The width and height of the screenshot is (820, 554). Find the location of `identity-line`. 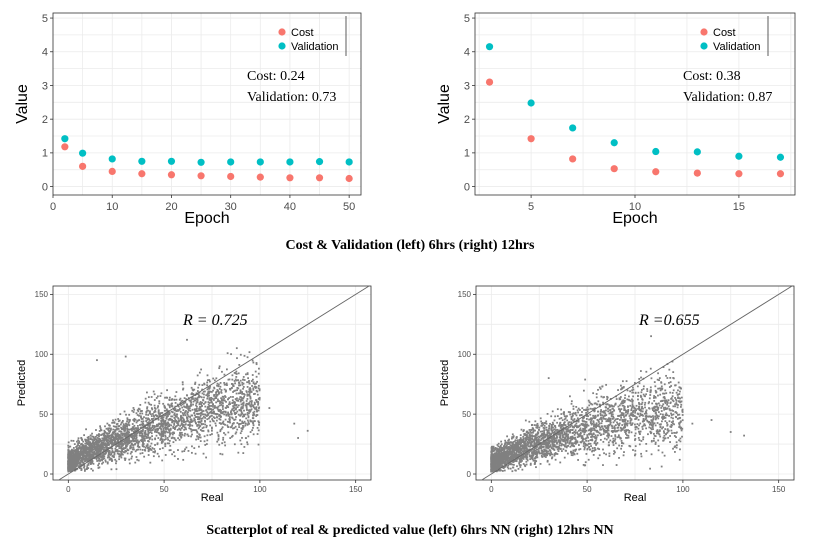

identity-line is located at coordinates (214, 383).